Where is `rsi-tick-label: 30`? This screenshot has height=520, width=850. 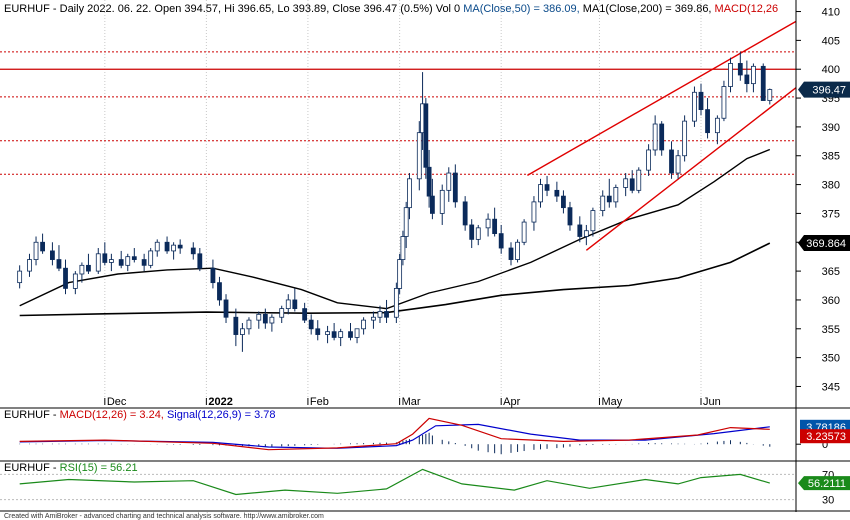 rsi-tick-label: 30 is located at coordinates (828, 501).